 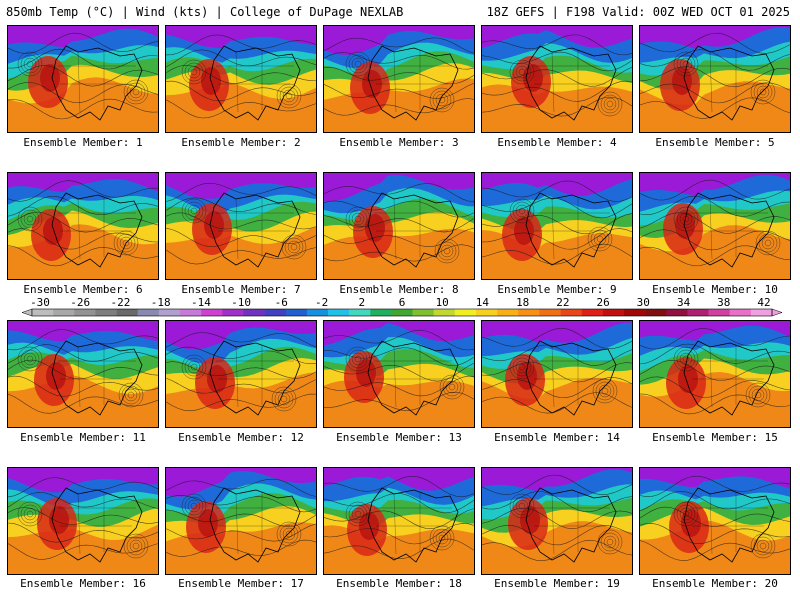 What do you see at coordinates (83, 142) in the screenshot?
I see `ensemble-member-label: Ensemble Member: 1` at bounding box center [83, 142].